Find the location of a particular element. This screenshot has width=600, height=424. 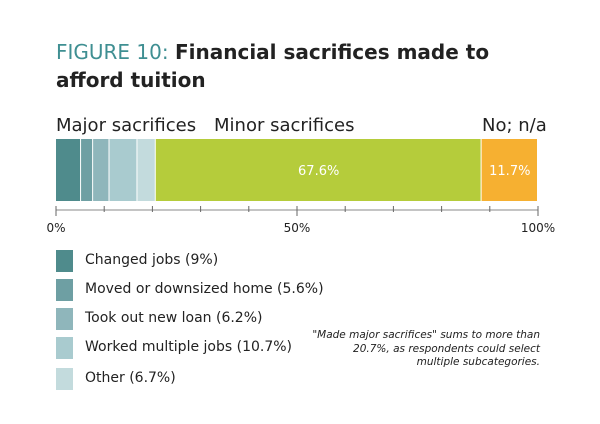

legend-label: Moved or downsized home (5.6%) is located at coordinates (204, 289).